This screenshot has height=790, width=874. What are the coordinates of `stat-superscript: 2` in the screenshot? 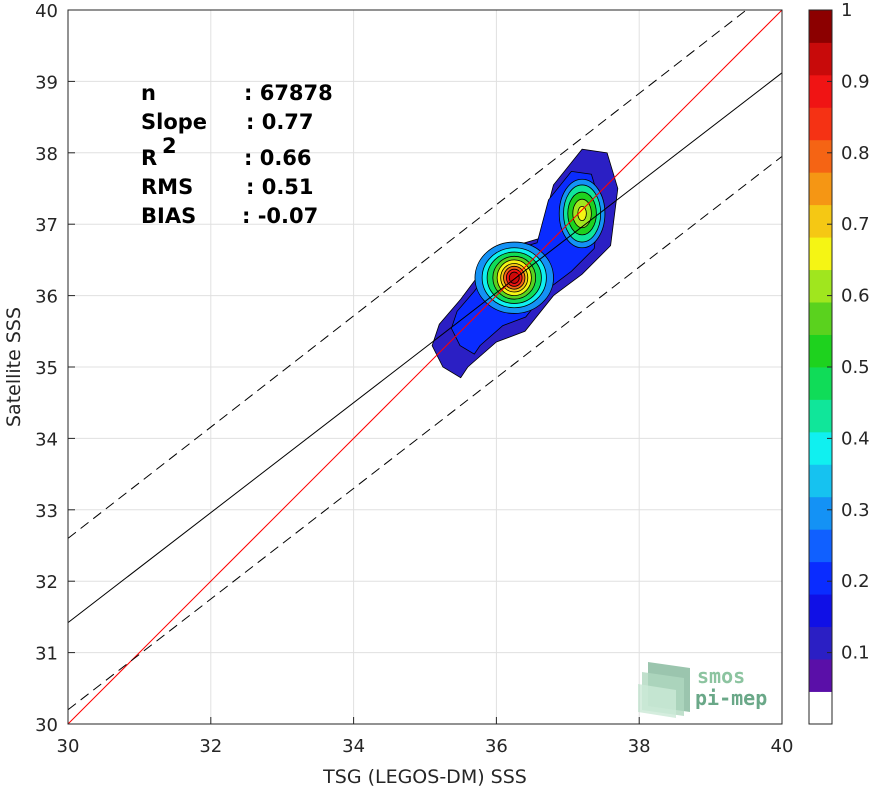 It's located at (169, 146).